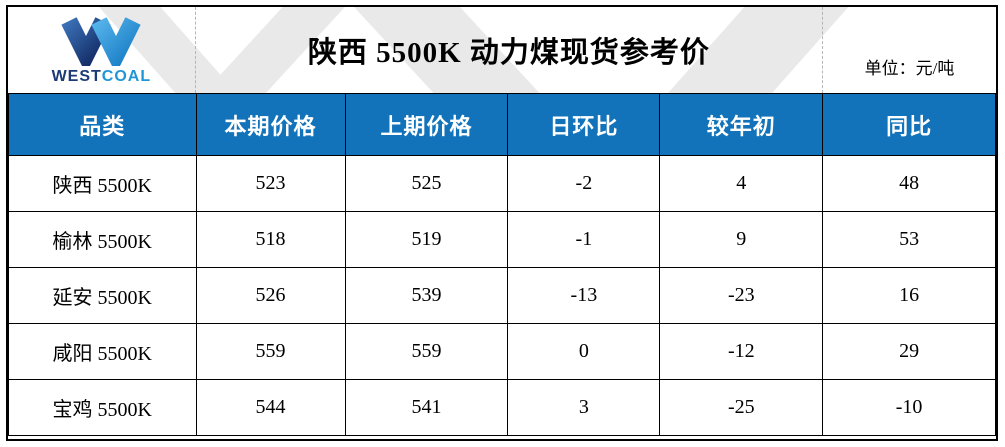 Image resolution: width=1005 pixels, height=447 pixels. I want to click on page-title: 陕西 5500K 动力煤现货参考价, so click(508, 53).